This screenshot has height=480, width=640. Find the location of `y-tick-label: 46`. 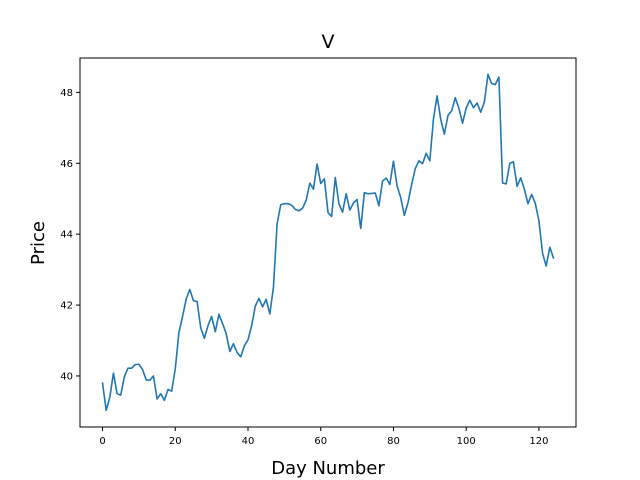

y-tick-label: 46 is located at coordinates (66, 164).